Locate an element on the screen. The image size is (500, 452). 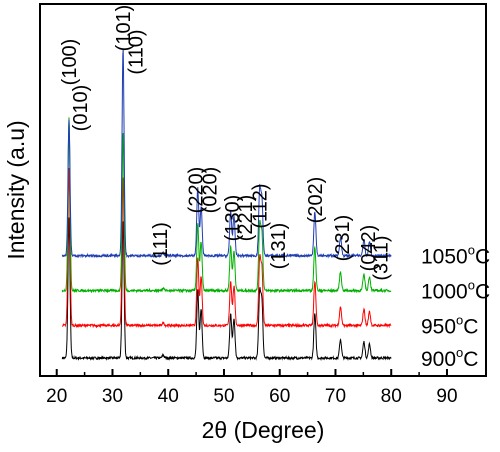
peak-label: (231) is located at coordinates (343, 238).